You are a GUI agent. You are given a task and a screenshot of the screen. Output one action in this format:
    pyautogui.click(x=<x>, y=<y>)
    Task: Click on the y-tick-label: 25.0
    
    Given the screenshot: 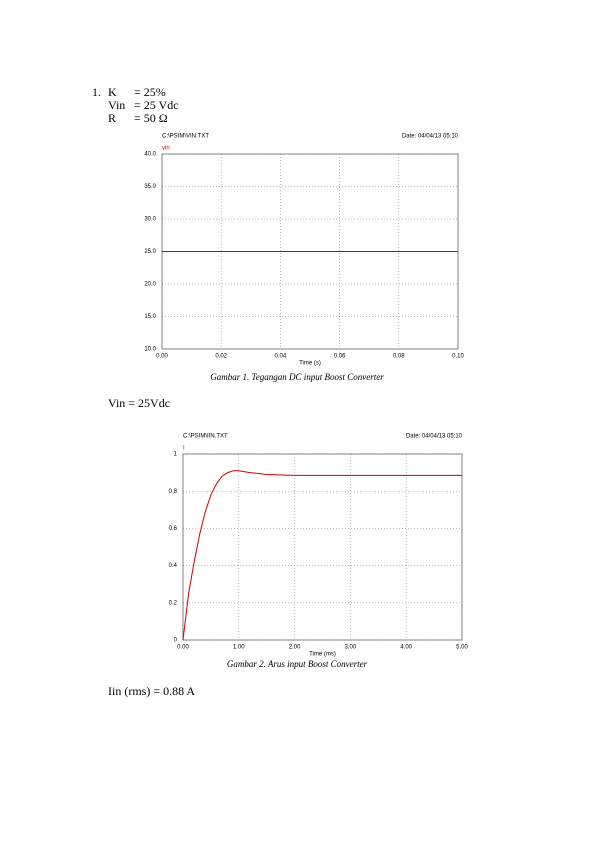 What is the action you would take?
    pyautogui.click(x=150, y=252)
    